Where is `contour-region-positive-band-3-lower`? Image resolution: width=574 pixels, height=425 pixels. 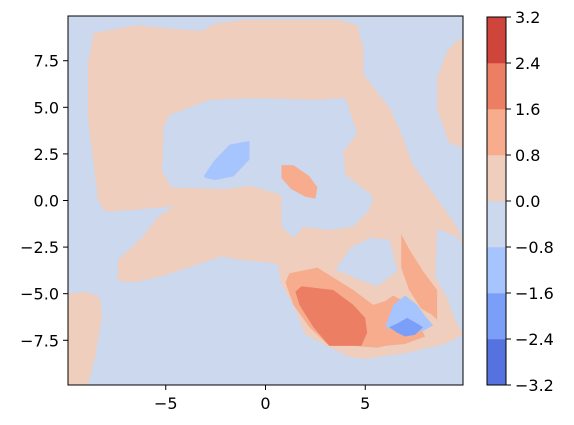
contour-region-positive-band-3-lower is located at coordinates (331, 316).